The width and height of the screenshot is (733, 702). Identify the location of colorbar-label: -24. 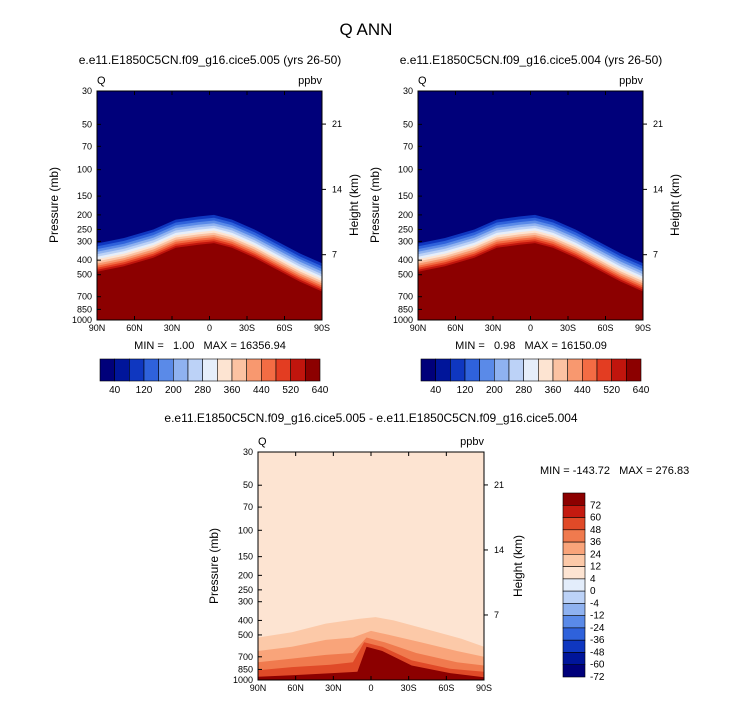
(597, 628).